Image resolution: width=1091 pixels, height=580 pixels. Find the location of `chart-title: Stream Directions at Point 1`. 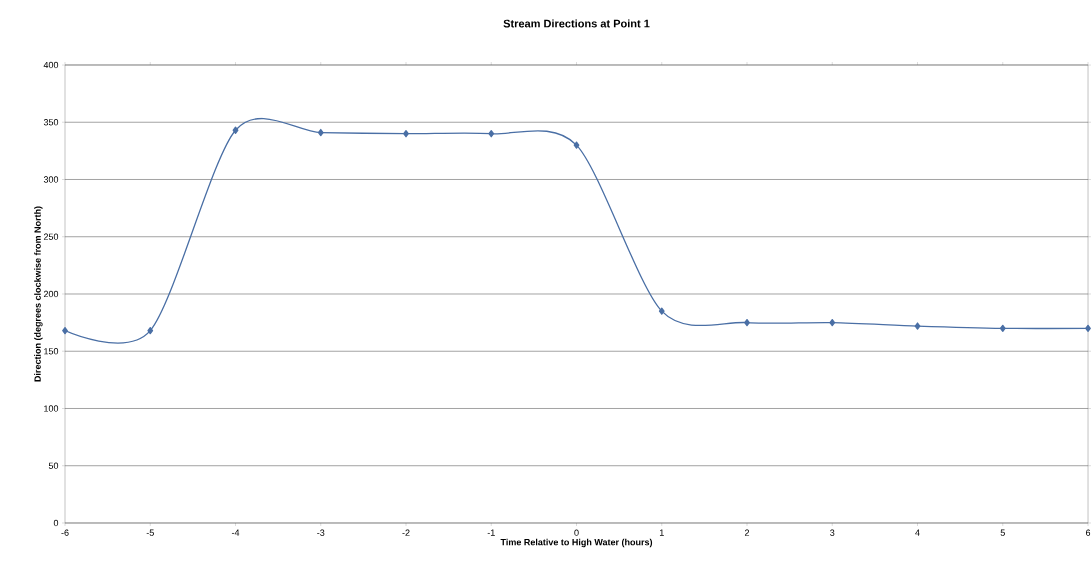

chart-title: Stream Directions at Point 1 is located at coordinates (576, 23).